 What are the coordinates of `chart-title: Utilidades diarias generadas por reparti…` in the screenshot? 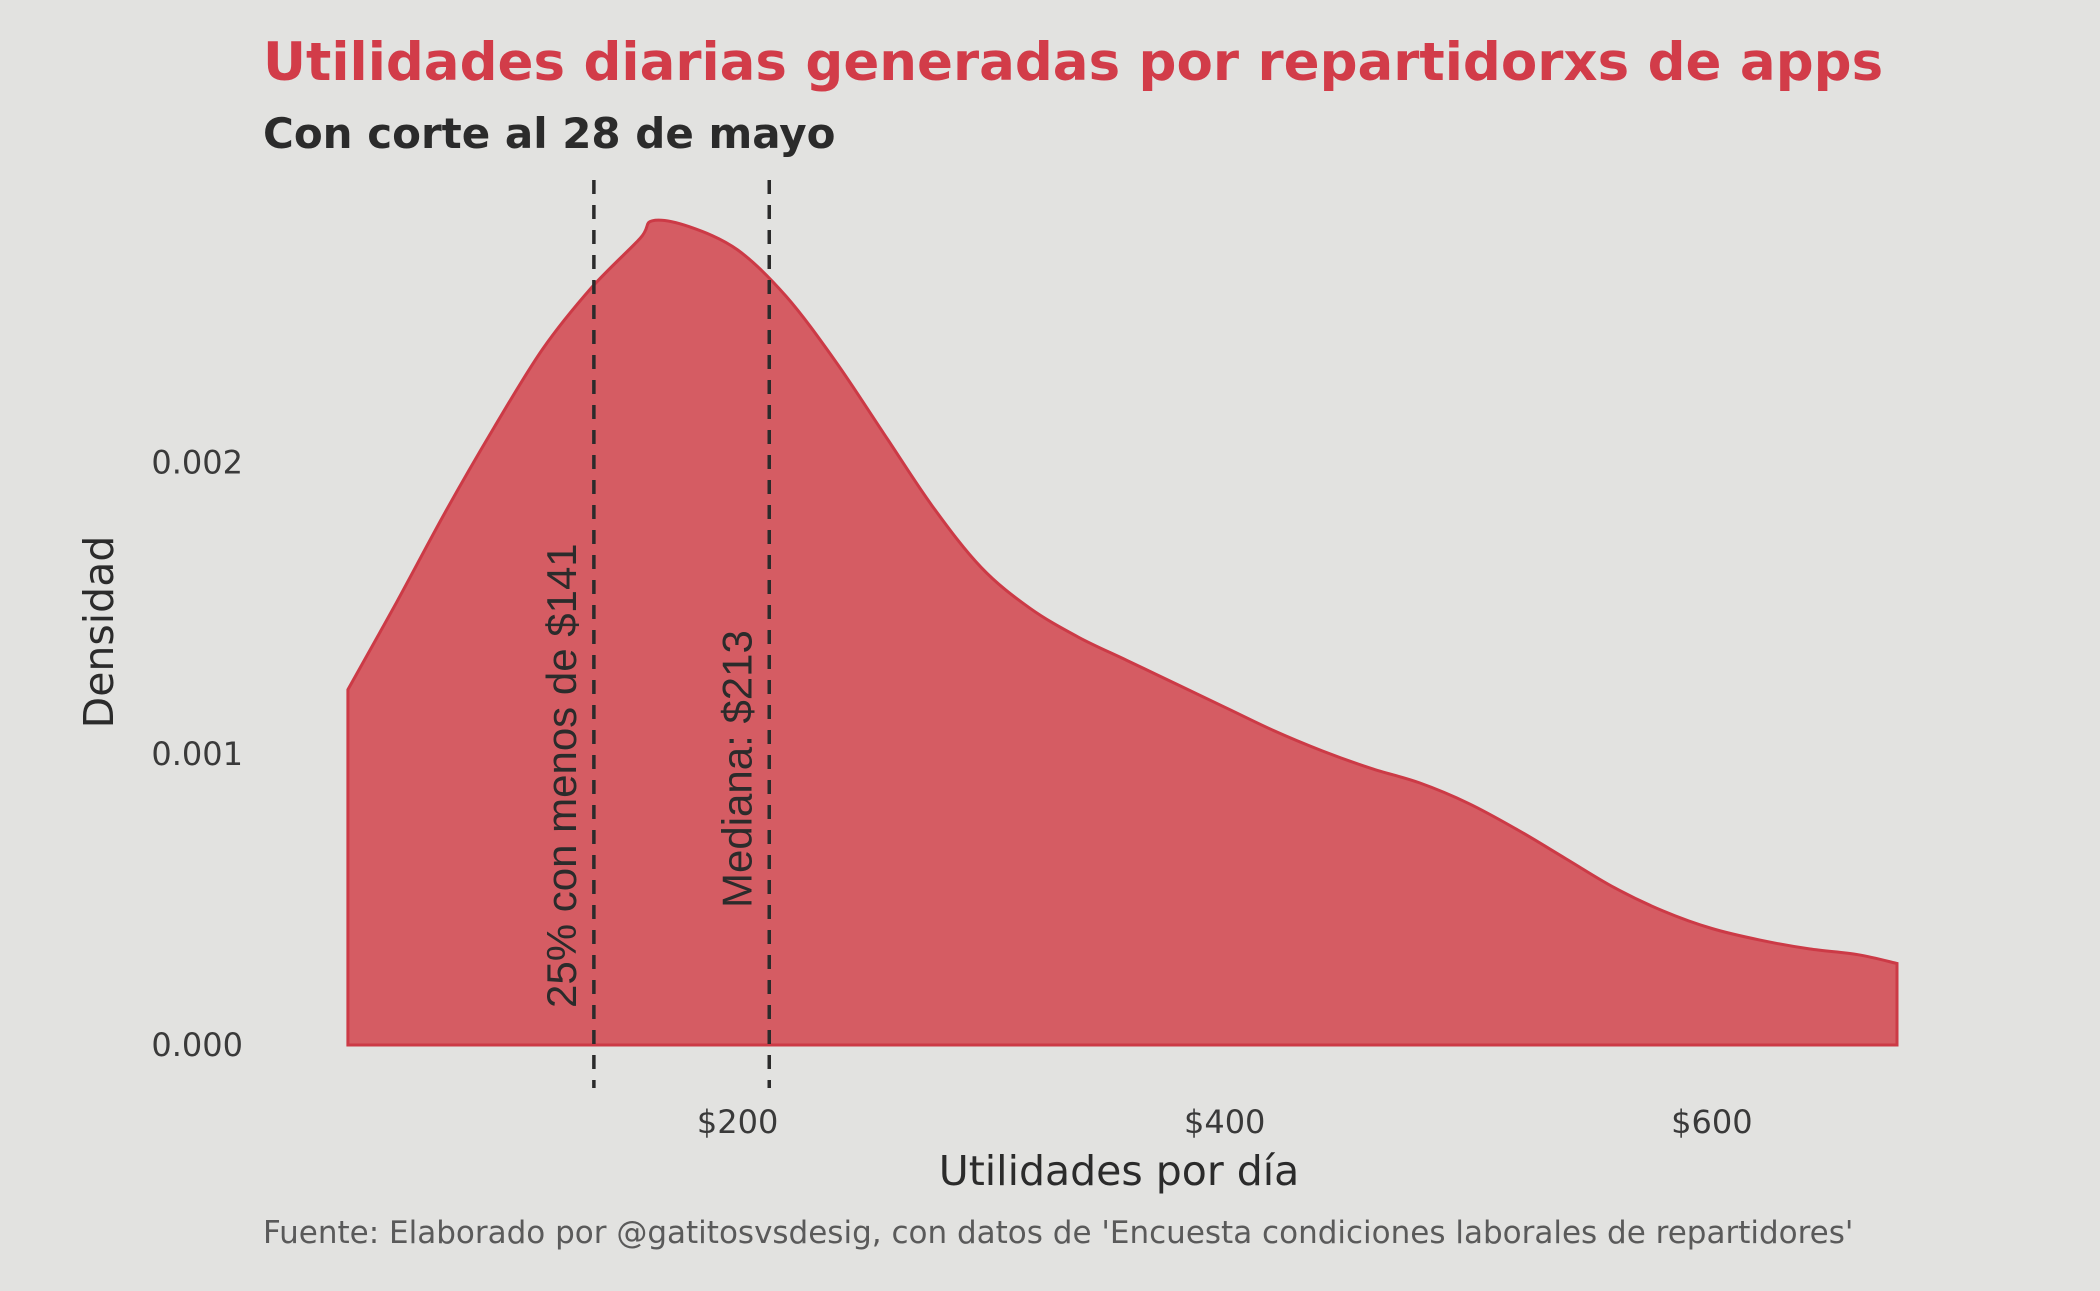 It's located at (1073, 62).